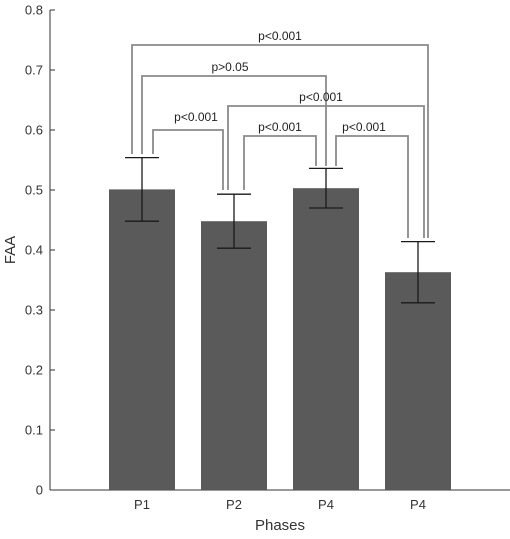 The height and width of the screenshot is (539, 510). I want to click on y-tick-label: 0.7, so click(34, 70).